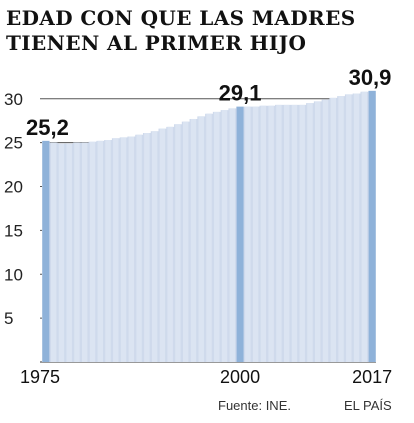 Image resolution: width=414 pixels, height=423 pixels. Describe the element at coordinates (131, 249) in the screenshot. I see `bar-1986` at that location.